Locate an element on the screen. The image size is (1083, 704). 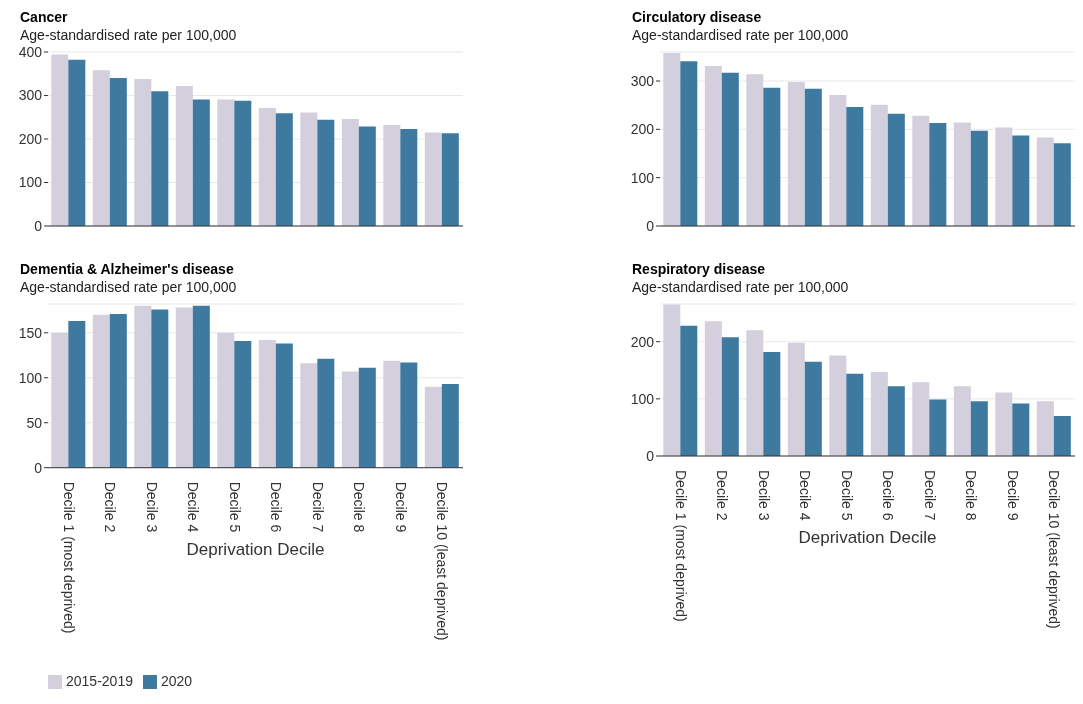
x-tick-label: Decile 4 is located at coordinates (193, 507).